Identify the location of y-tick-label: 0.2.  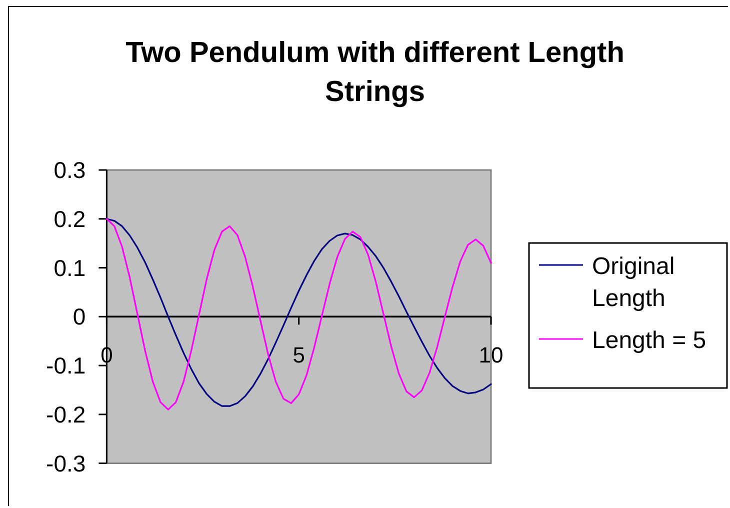
(70, 219).